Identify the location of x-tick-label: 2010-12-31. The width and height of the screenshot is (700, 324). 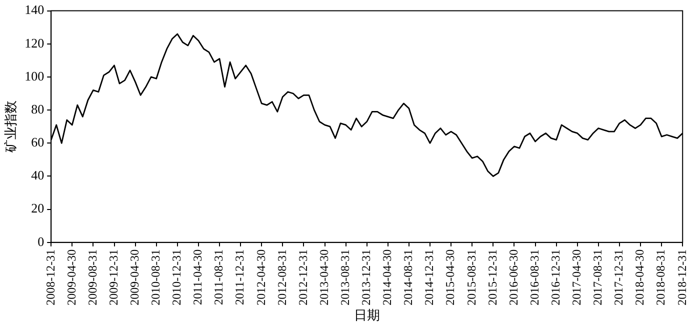
(177, 277).